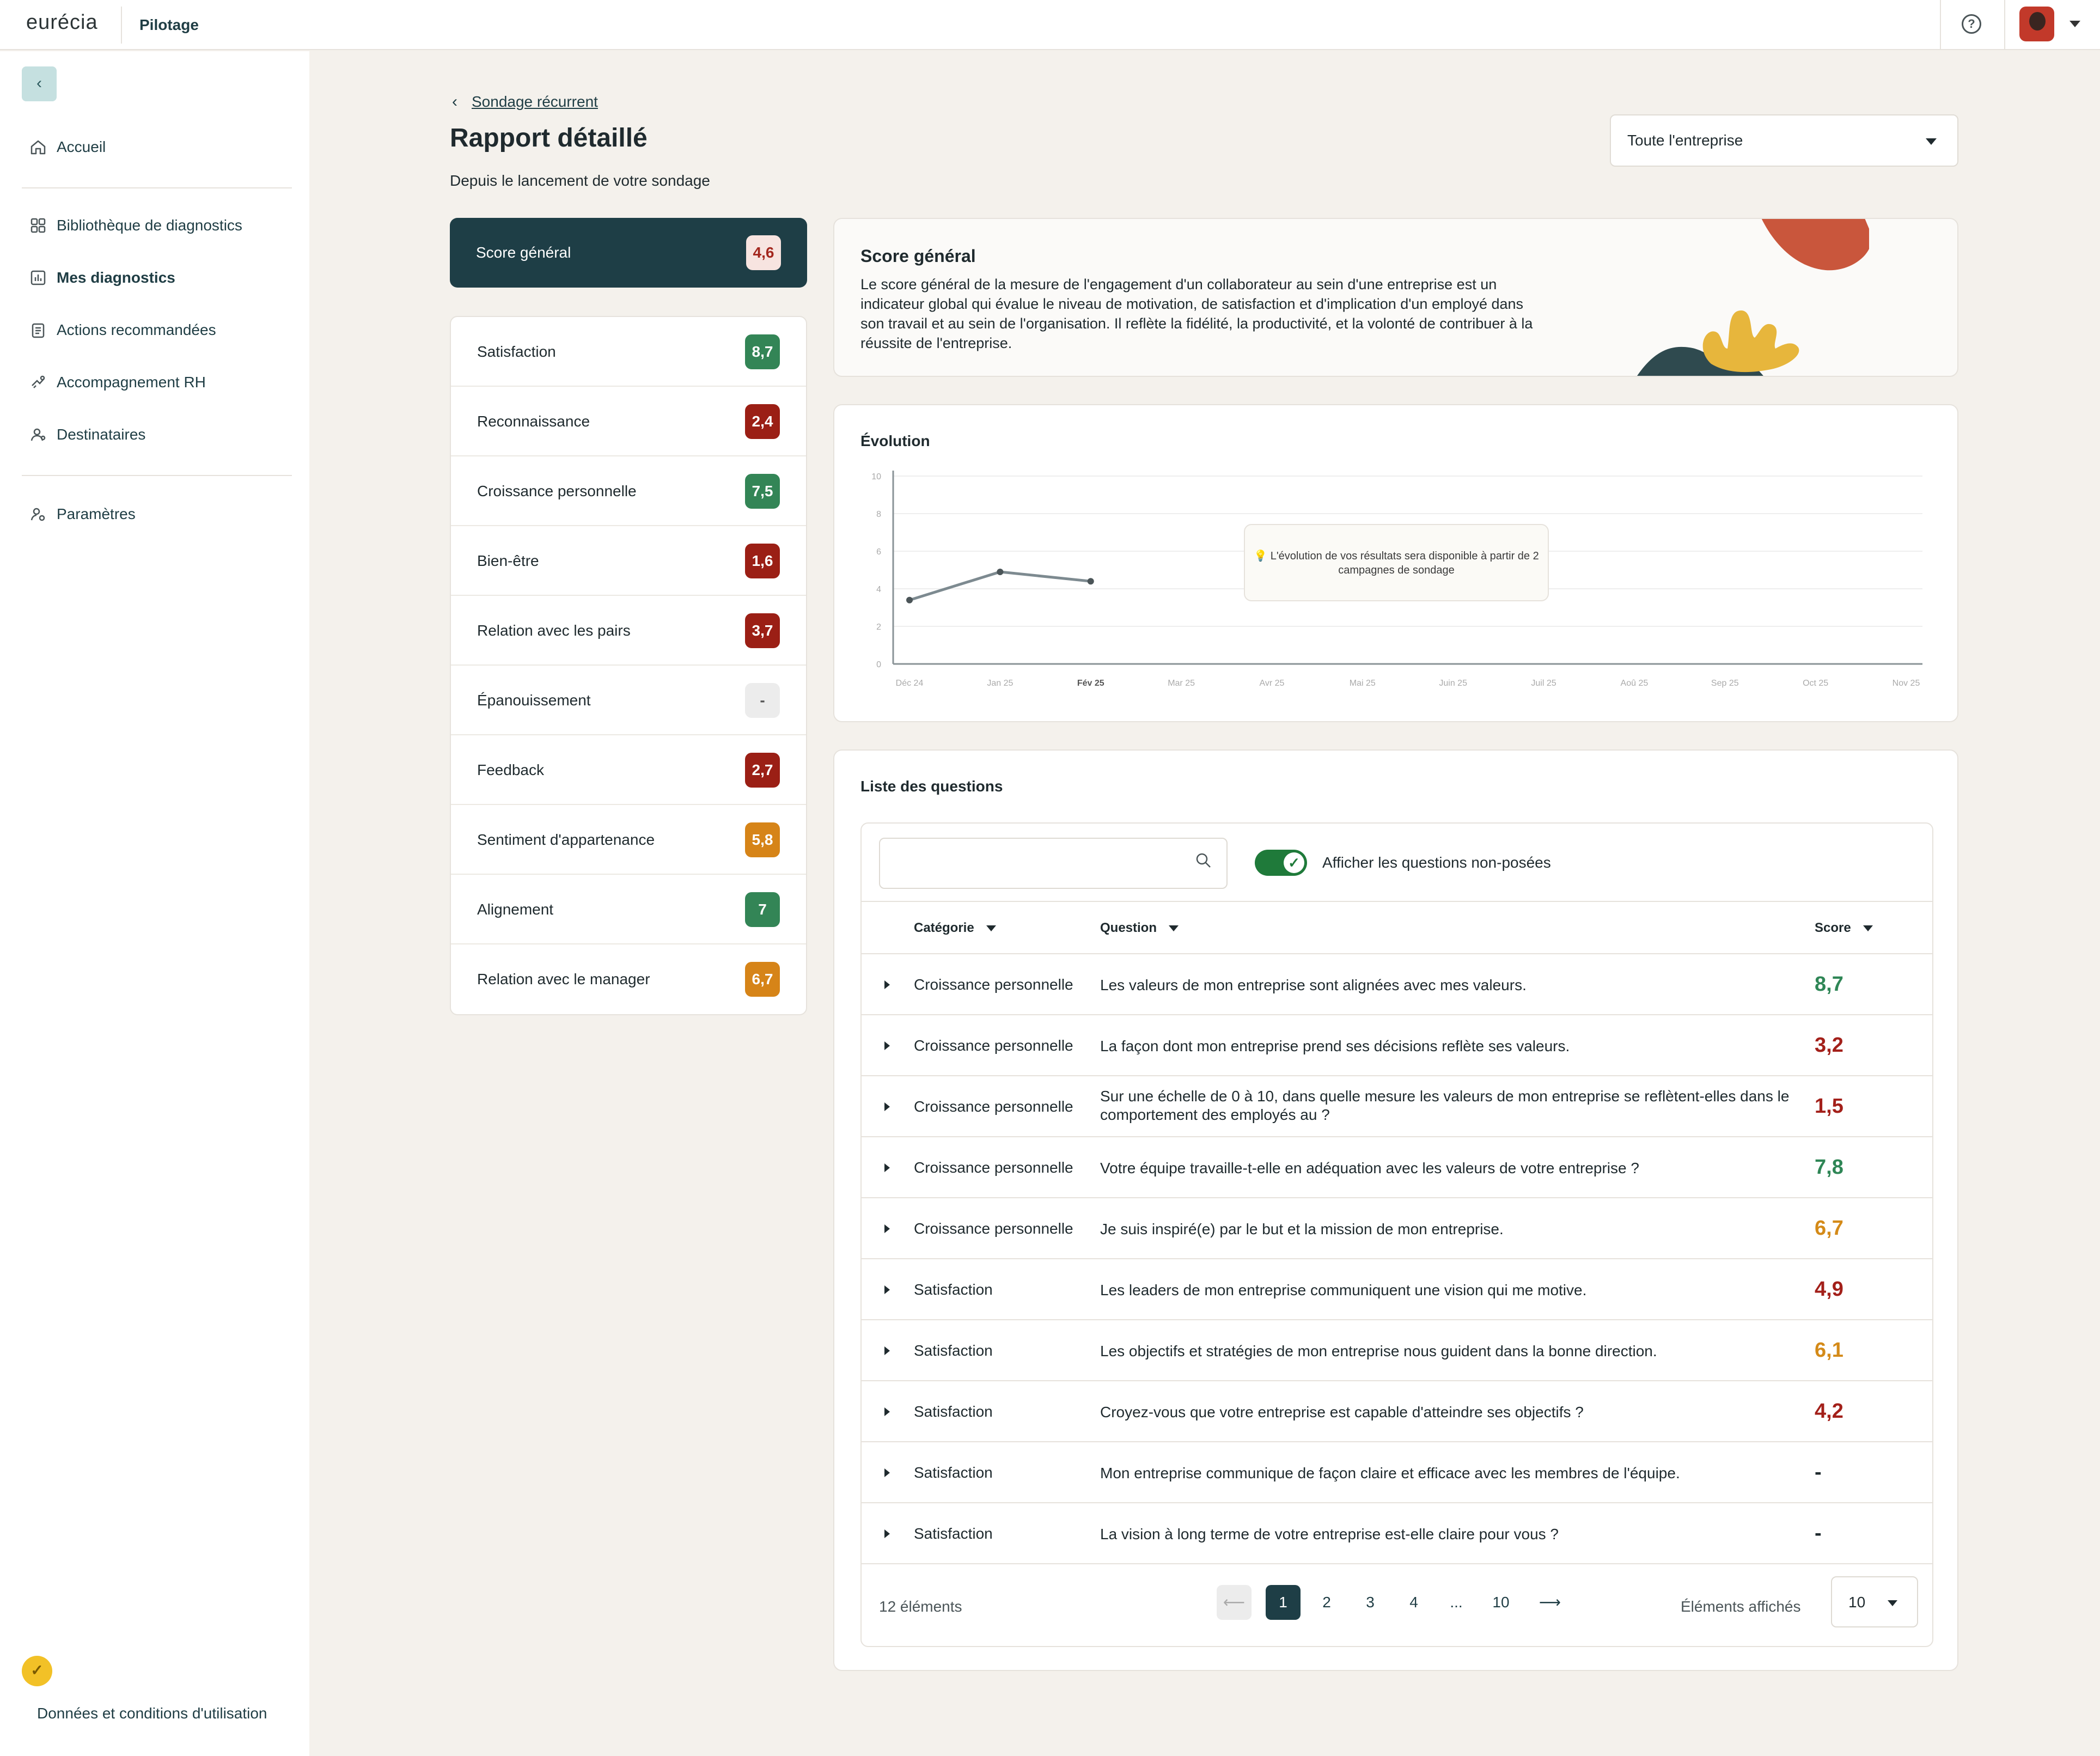 The height and width of the screenshot is (1756, 2100). What do you see at coordinates (918, 256) in the screenshot?
I see `overview-title: Score général` at bounding box center [918, 256].